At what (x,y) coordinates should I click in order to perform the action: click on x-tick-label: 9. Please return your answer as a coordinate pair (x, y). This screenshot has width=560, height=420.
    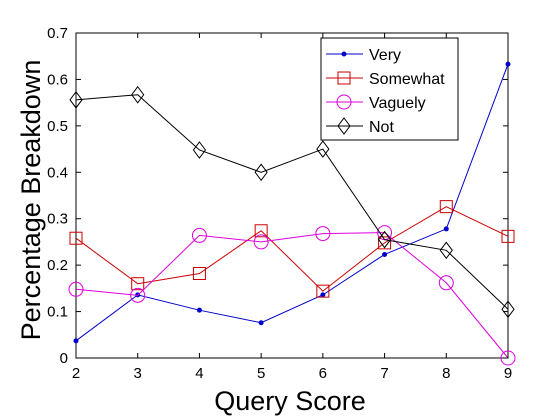
    Looking at the image, I should click on (508, 373).